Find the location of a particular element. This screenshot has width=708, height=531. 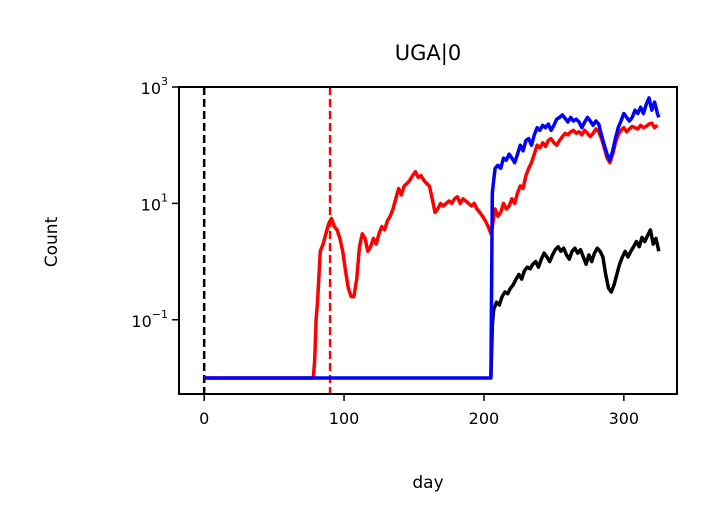

y-tick-label: 10¹ is located at coordinates (154, 202).